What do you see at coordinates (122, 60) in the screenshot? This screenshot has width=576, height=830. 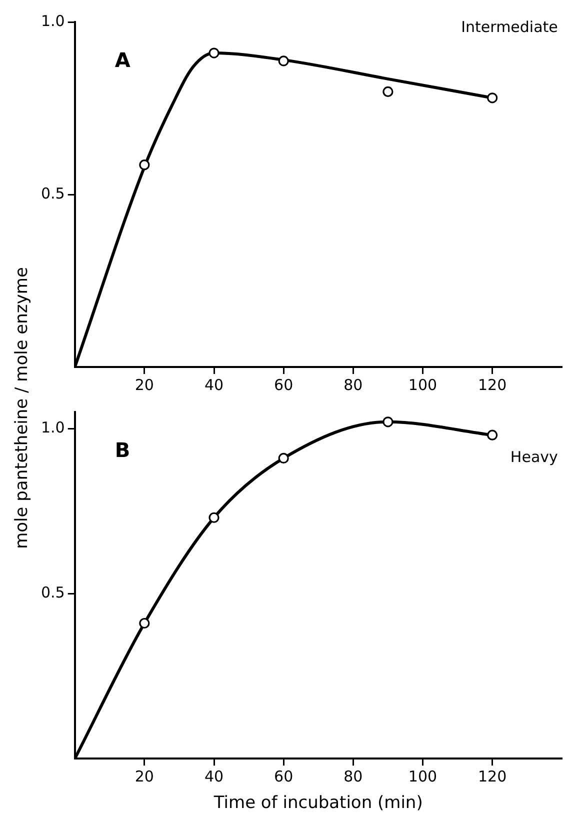 I see `annotation: A` at bounding box center [122, 60].